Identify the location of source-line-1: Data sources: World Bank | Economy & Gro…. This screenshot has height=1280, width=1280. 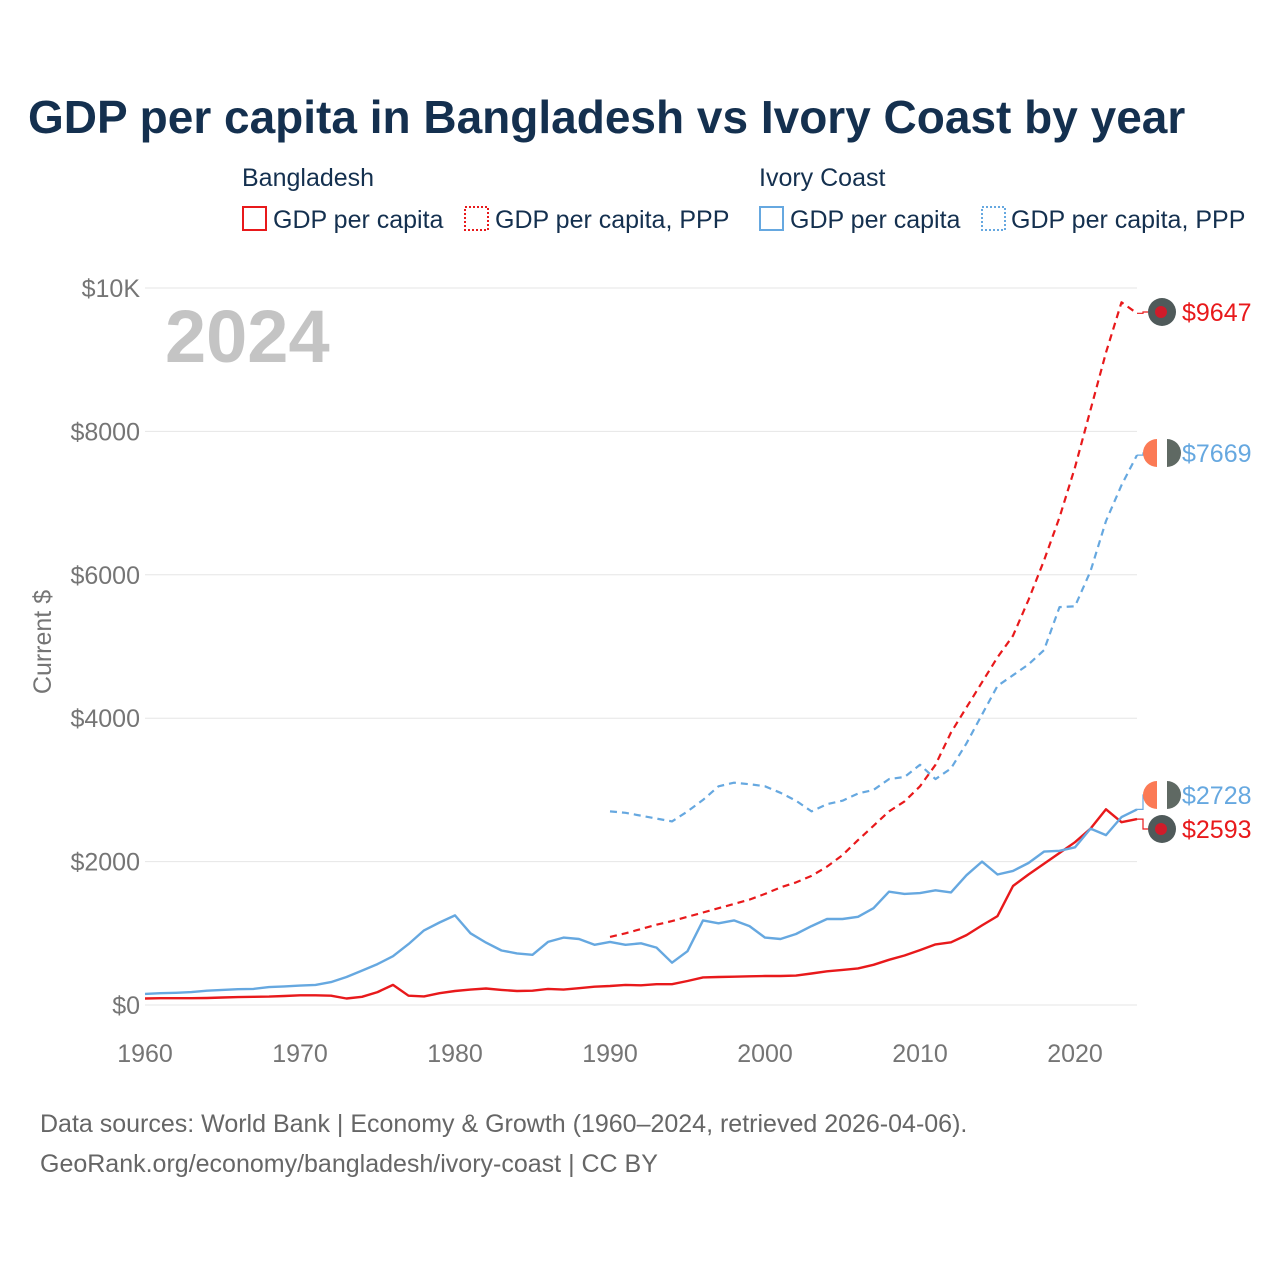
(503, 1124).